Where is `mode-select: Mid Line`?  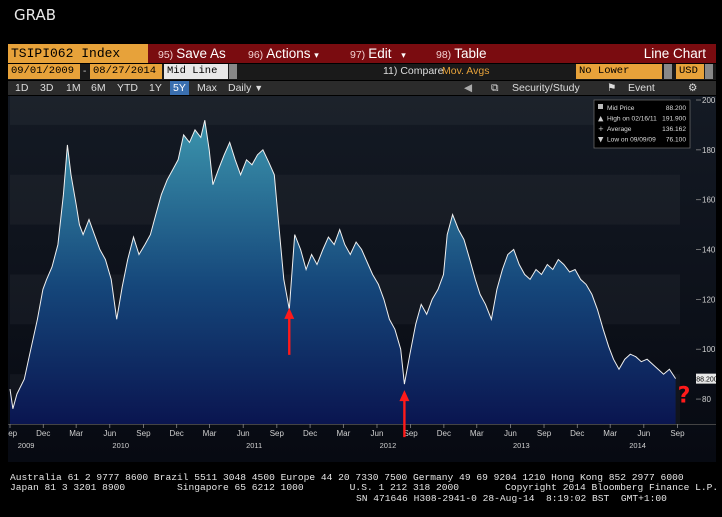 mode-select: Mid Line is located at coordinates (196, 71).